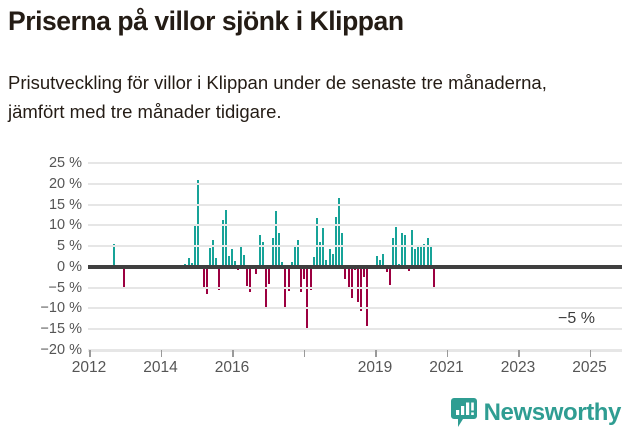  Describe the element at coordinates (61, 350) in the screenshot. I see `y-tick-label: −20 %` at that location.